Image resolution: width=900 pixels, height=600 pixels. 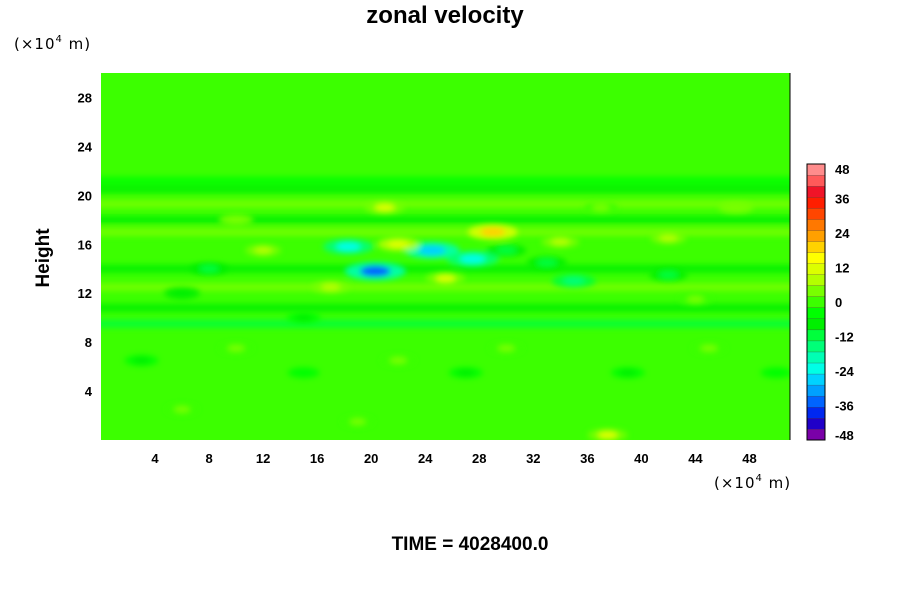 What do you see at coordinates (842, 199) in the screenshot?
I see `colorbar-tick-label: 36` at bounding box center [842, 199].